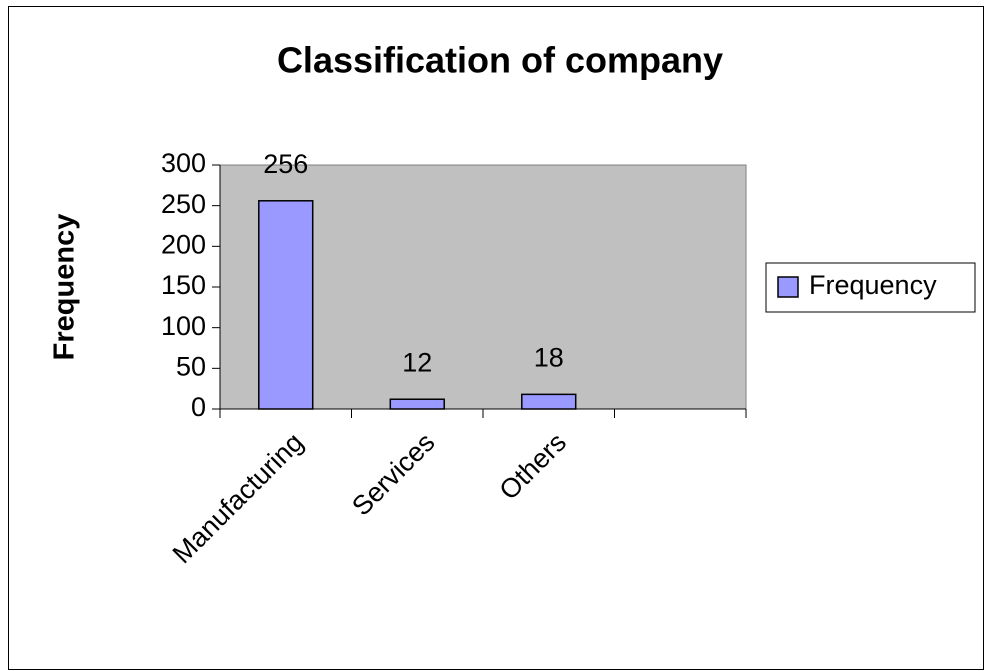 The width and height of the screenshot is (985, 671). I want to click on y-axis-label: Frequency, so click(65, 287).